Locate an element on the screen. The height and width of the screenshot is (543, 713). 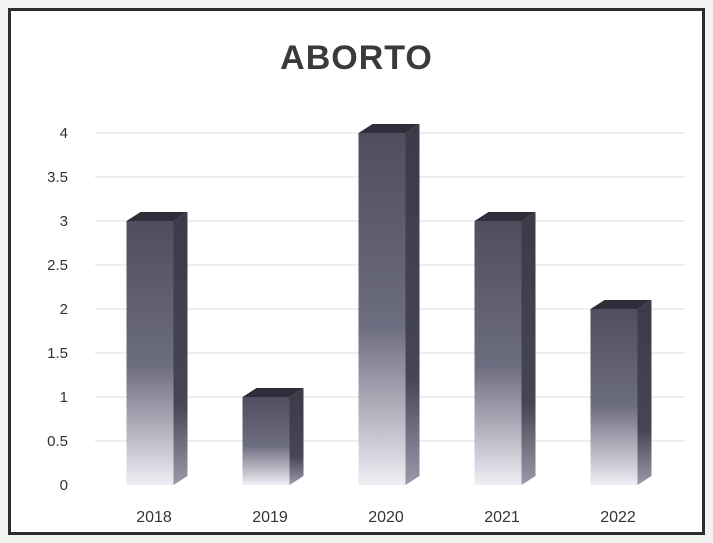
y-tick-label: 0 is located at coordinates (64, 485).